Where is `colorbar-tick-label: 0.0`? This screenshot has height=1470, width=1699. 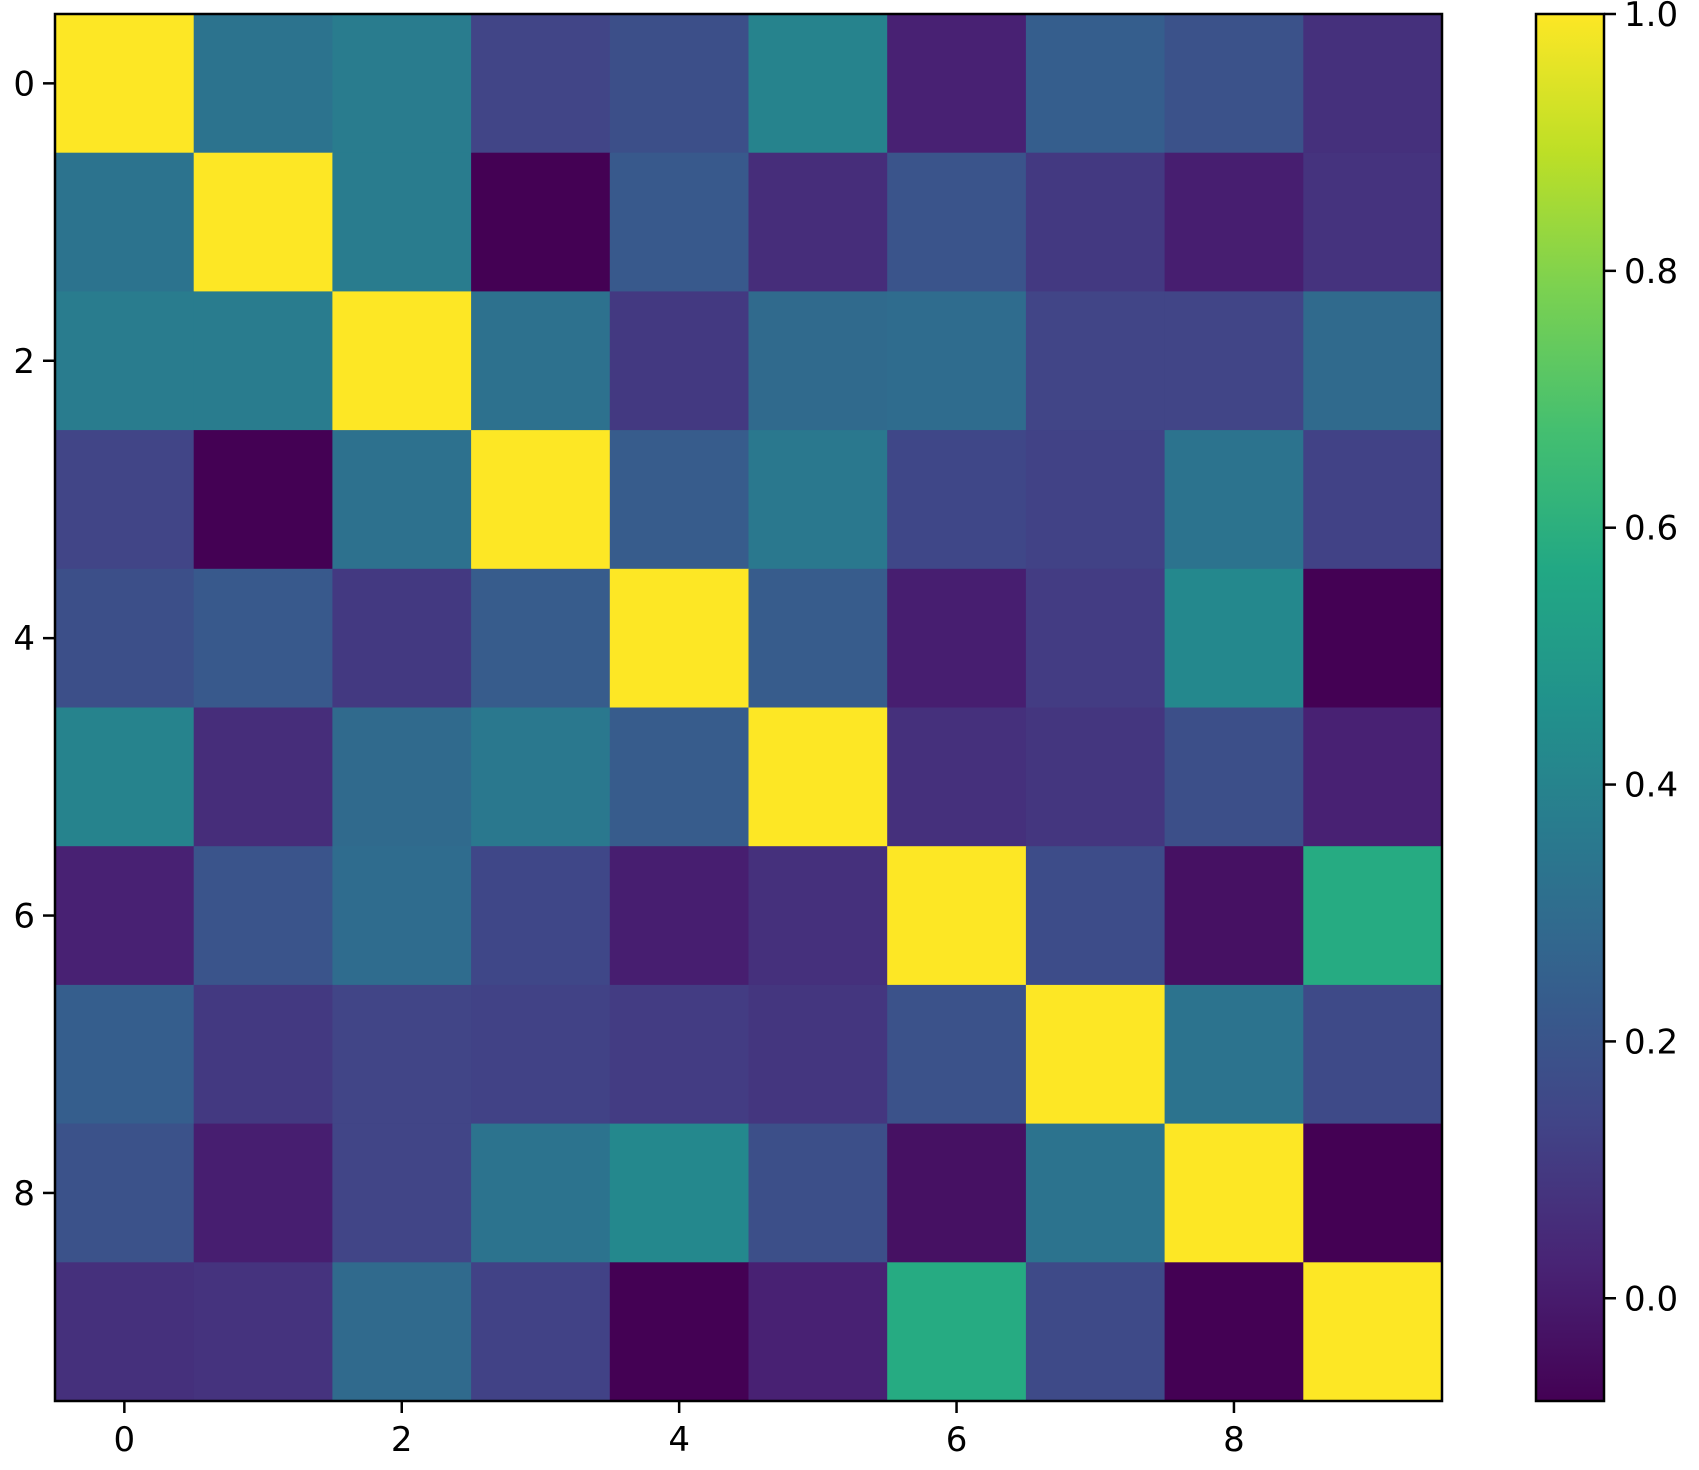 colorbar-tick-label: 0.0 is located at coordinates (1651, 1299).